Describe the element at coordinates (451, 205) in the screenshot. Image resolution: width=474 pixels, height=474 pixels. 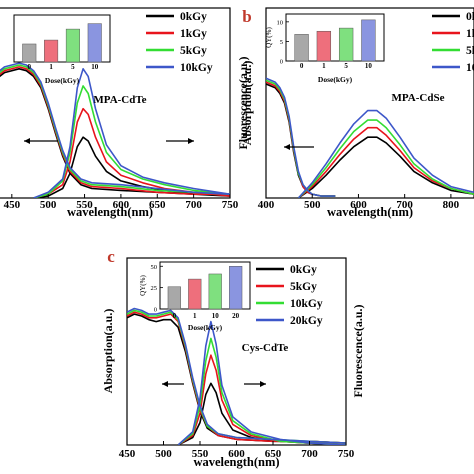
I see `x-tick-label: 800` at that location.